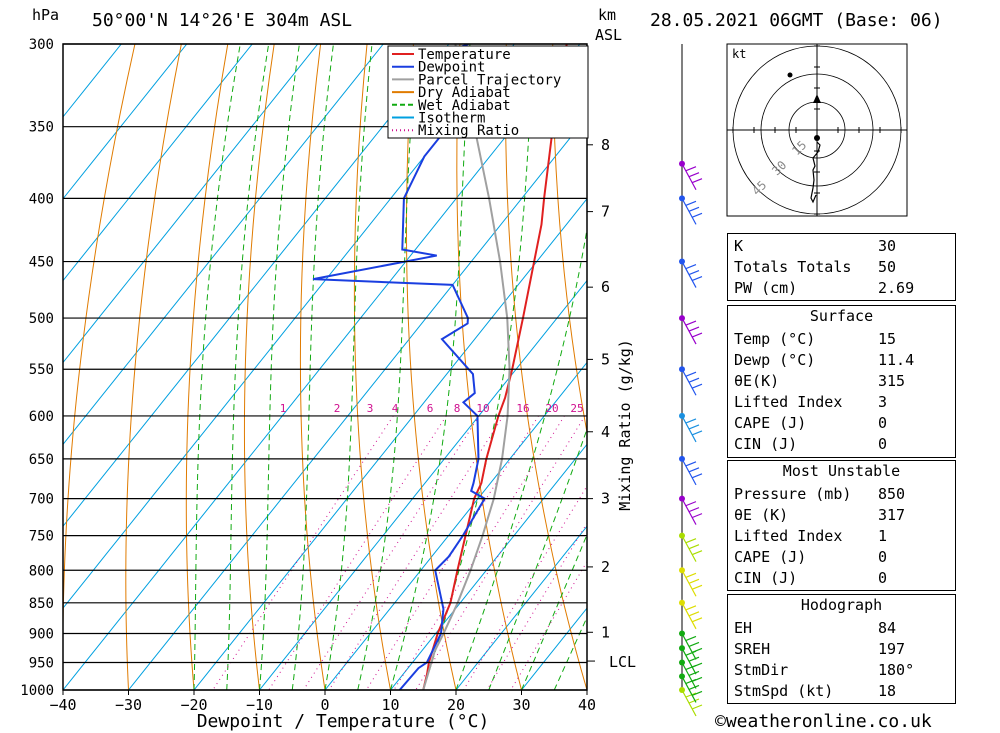 The height and width of the screenshot is (733, 1000). I want to click on mu-index-value: 317, so click(892, 514).